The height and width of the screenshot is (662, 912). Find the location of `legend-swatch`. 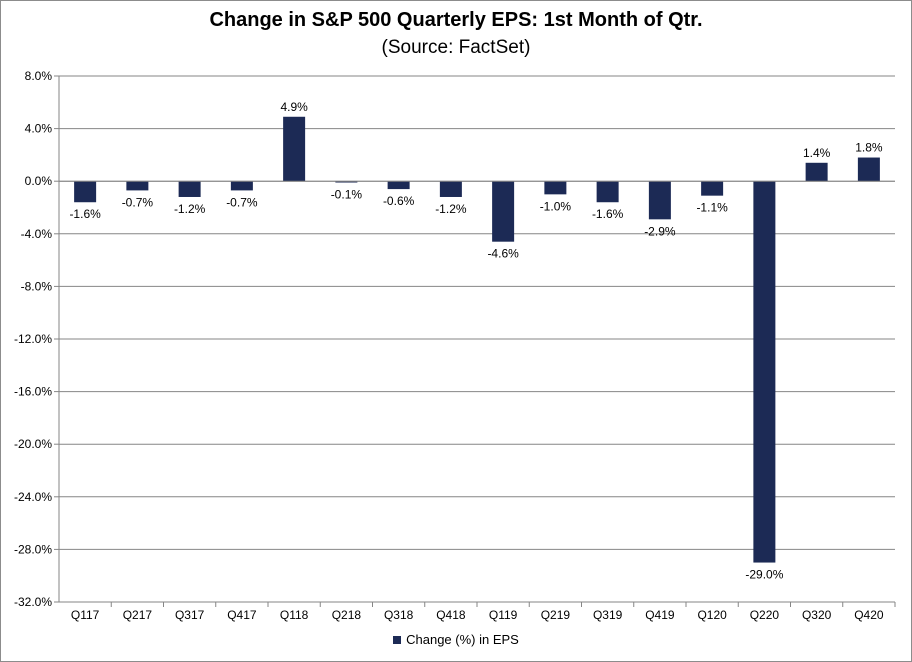

legend-swatch is located at coordinates (397, 639).